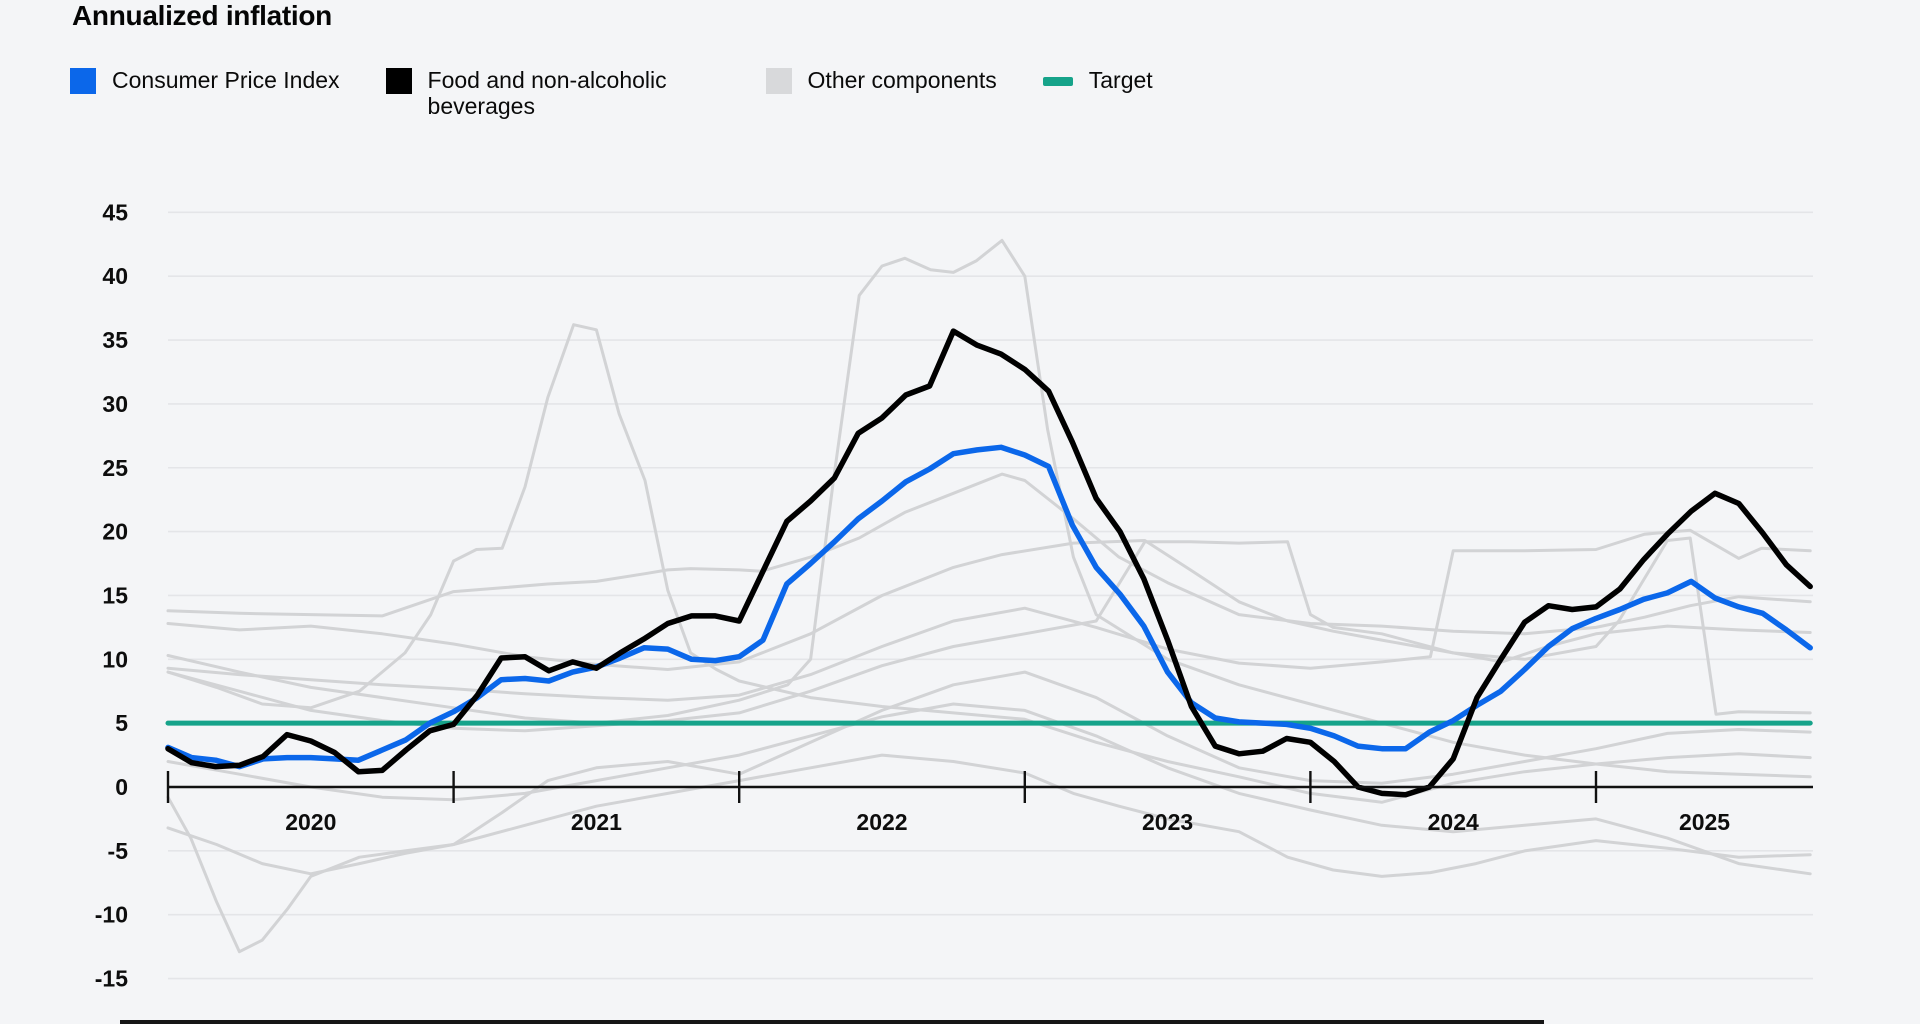 The height and width of the screenshot is (1024, 1920). Describe the element at coordinates (1167, 822) in the screenshot. I see `x-tick-label-2023: 2023` at that location.